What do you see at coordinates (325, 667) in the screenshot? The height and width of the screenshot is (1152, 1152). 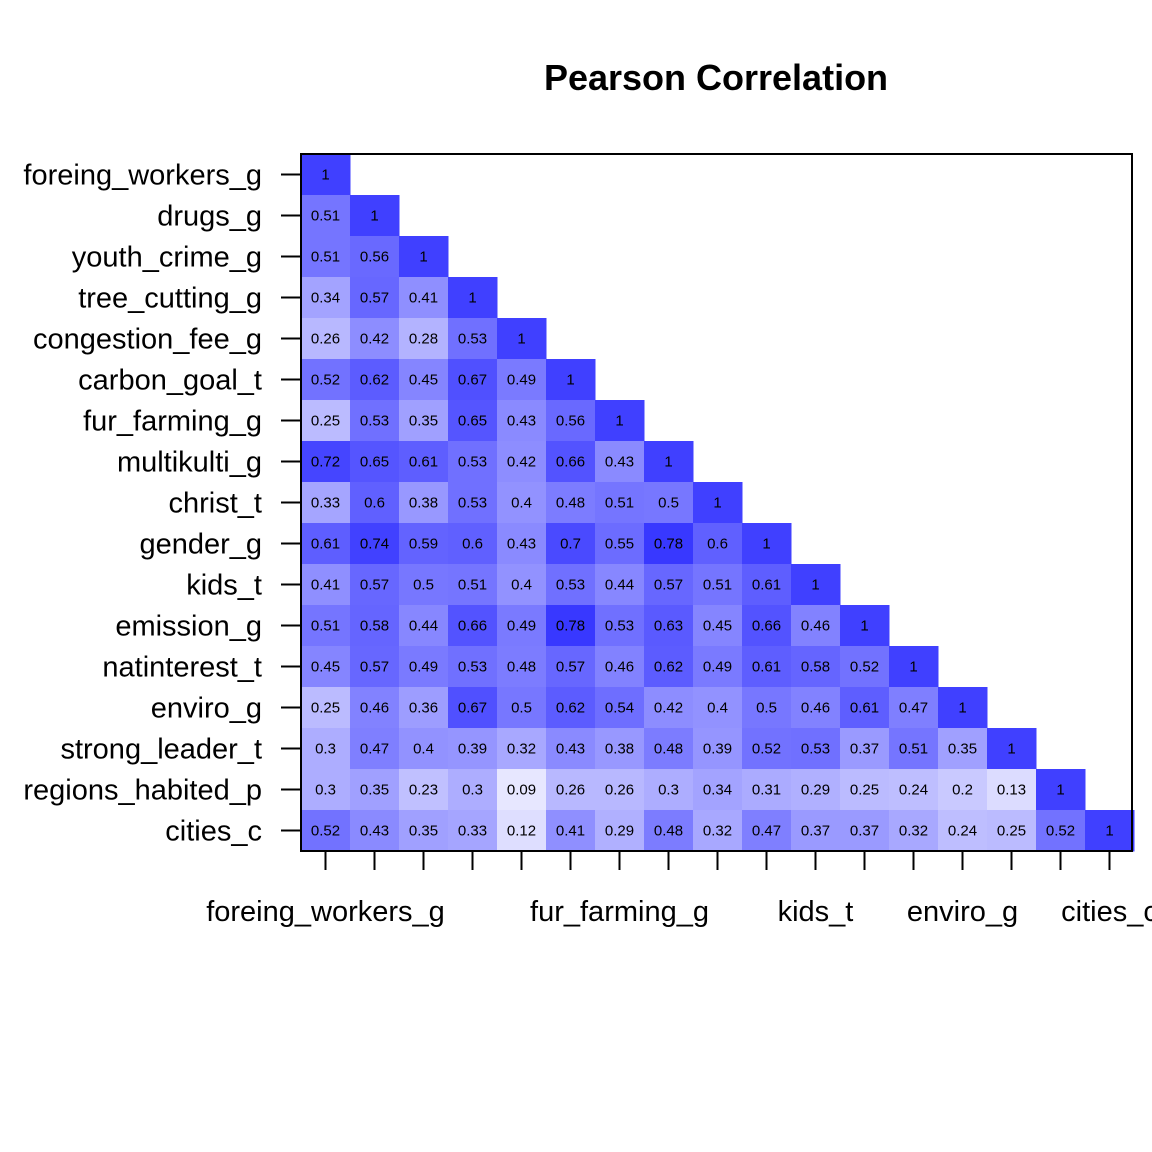 I see `cell-value-label: 0.45` at bounding box center [325, 667].